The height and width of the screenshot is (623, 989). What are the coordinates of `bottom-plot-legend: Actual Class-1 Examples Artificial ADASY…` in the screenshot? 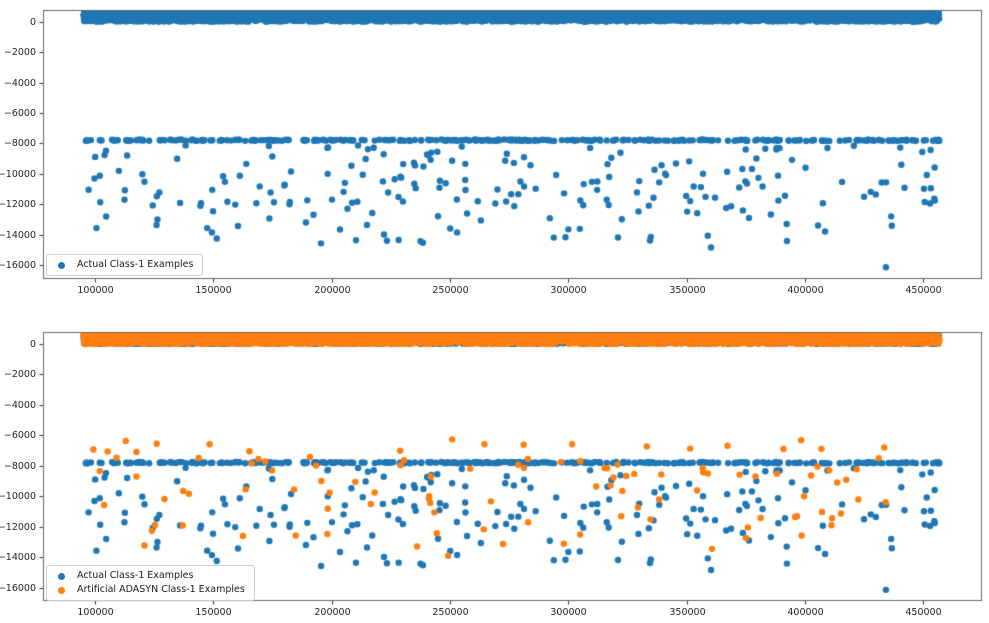 It's located at (150, 583).